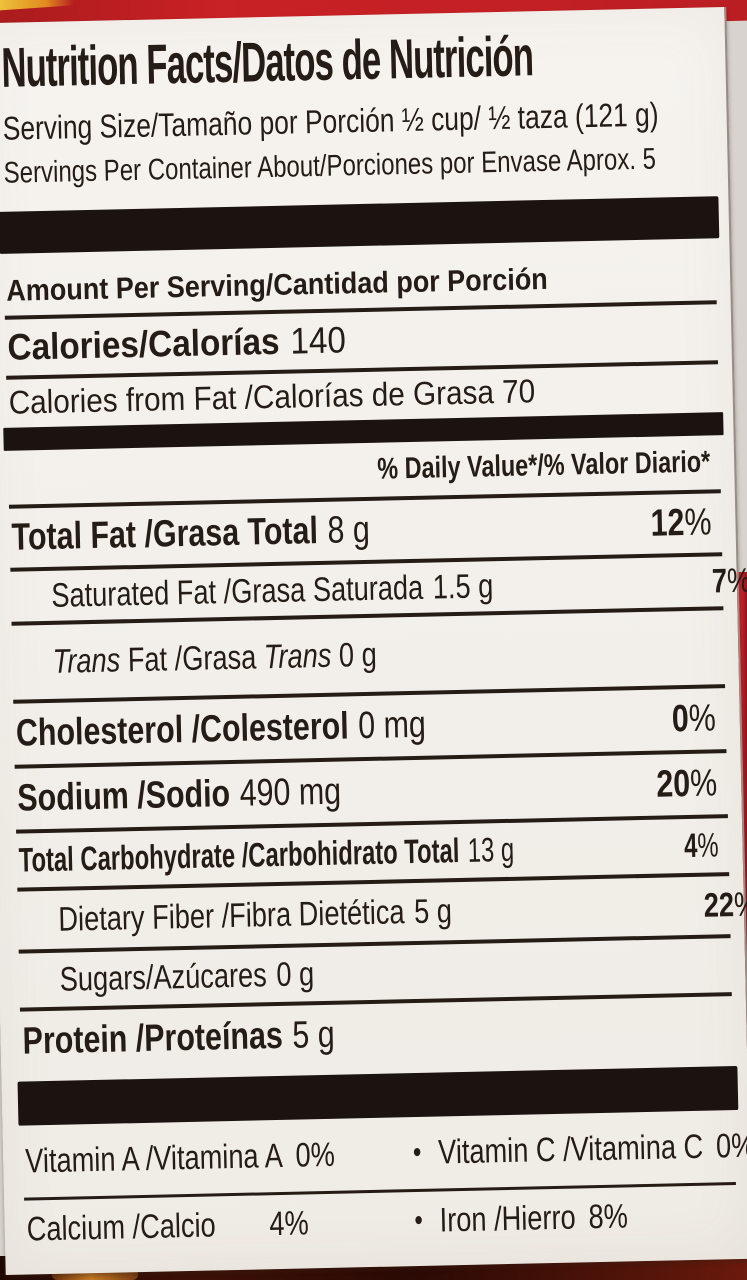 The width and height of the screenshot is (747, 1280). I want to click on vitamin-a-label: Vitamin A /Vitamina A, so click(154, 1158).